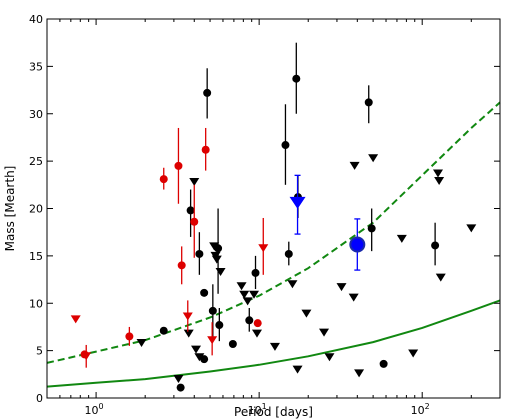 The width and height of the screenshot is (517, 419). What do you see at coordinates (36, 66) in the screenshot?
I see `y-tick-label: 35` at bounding box center [36, 66].